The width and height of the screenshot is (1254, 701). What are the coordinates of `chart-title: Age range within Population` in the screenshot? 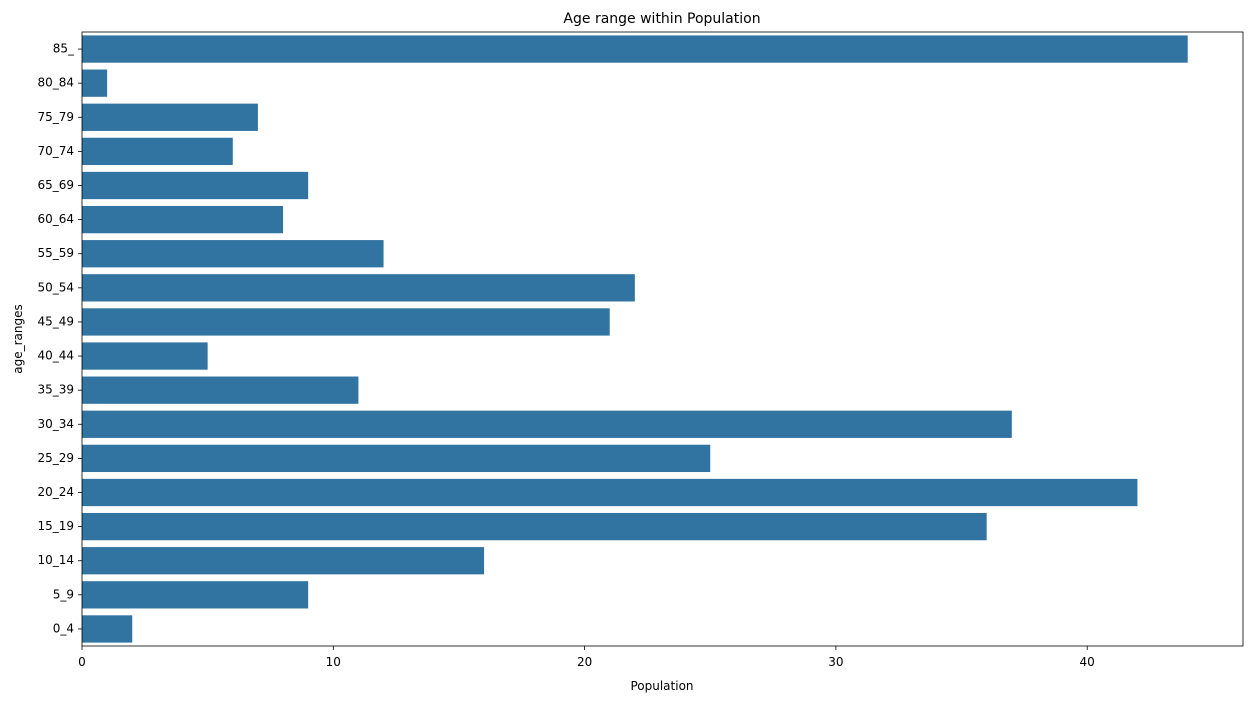 It's located at (661, 19).